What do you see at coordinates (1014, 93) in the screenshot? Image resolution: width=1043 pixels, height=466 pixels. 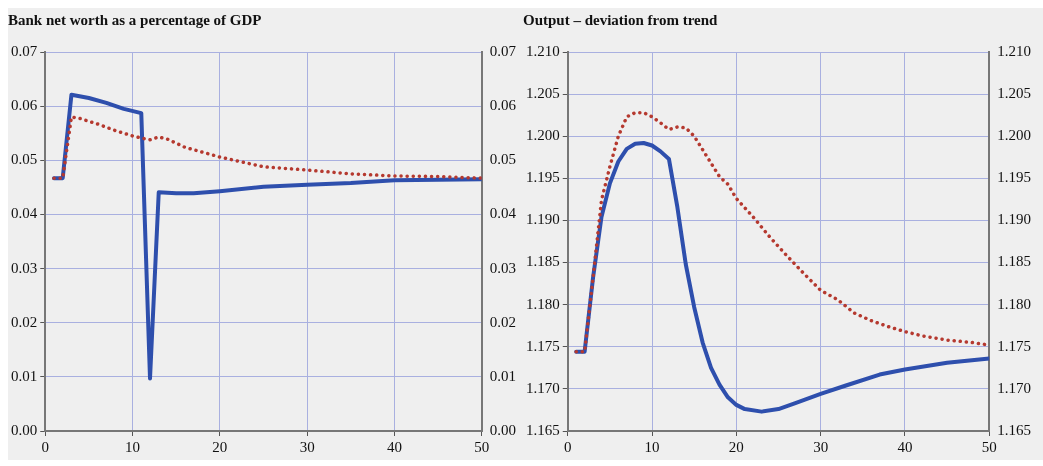 I see `y2-tick-label: 1.205` at bounding box center [1014, 93].